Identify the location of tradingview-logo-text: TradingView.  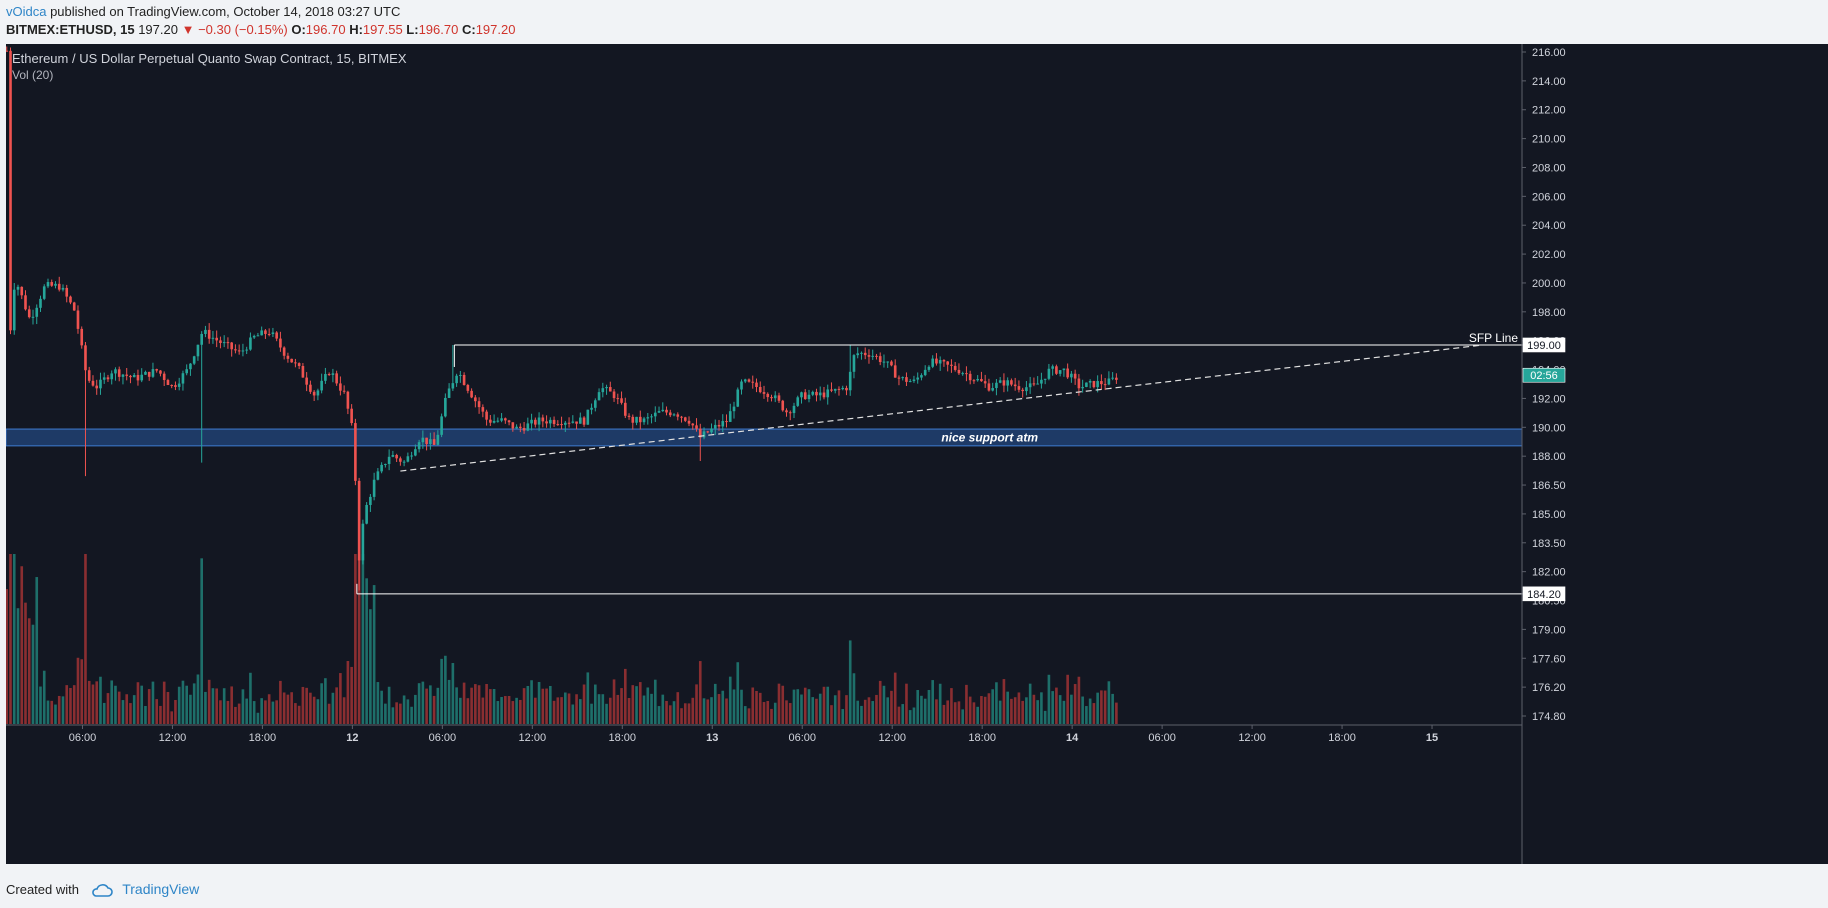
(161, 889).